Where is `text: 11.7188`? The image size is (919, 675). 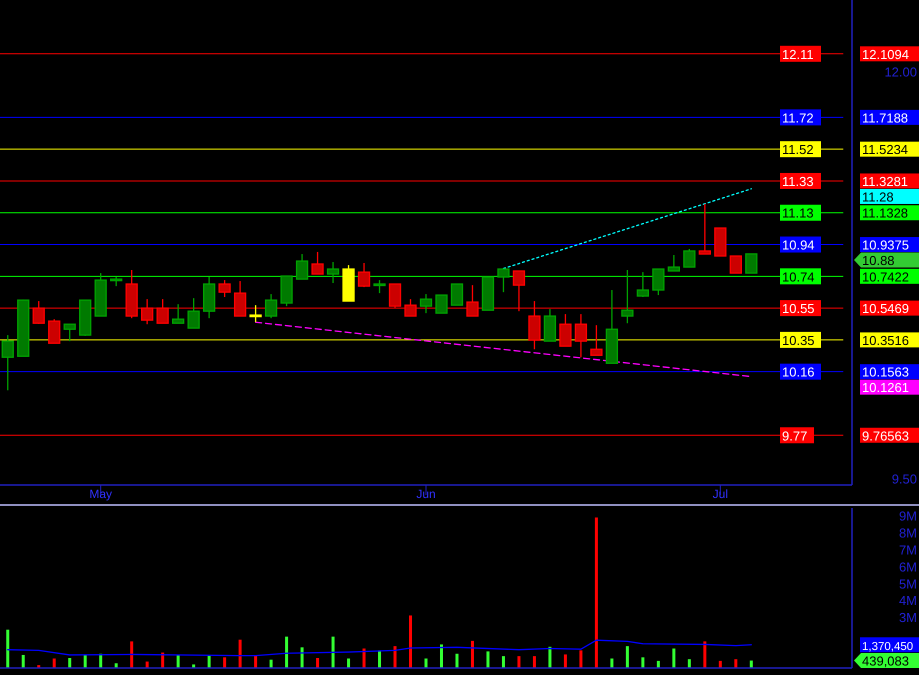
text: 11.7188 is located at coordinates (885, 118).